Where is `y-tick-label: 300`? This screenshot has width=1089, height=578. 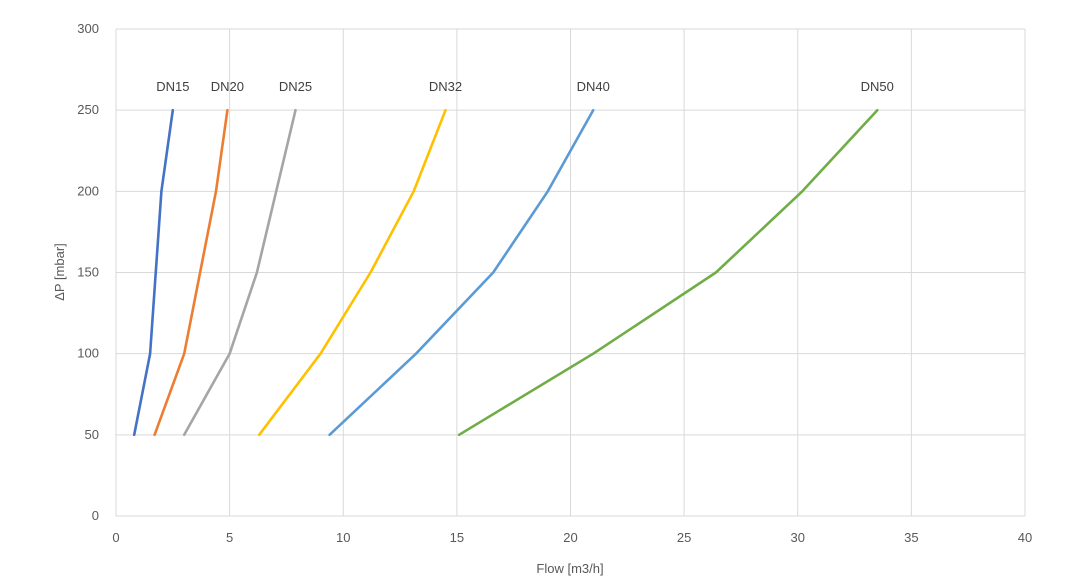 y-tick-label: 300 is located at coordinates (88, 28).